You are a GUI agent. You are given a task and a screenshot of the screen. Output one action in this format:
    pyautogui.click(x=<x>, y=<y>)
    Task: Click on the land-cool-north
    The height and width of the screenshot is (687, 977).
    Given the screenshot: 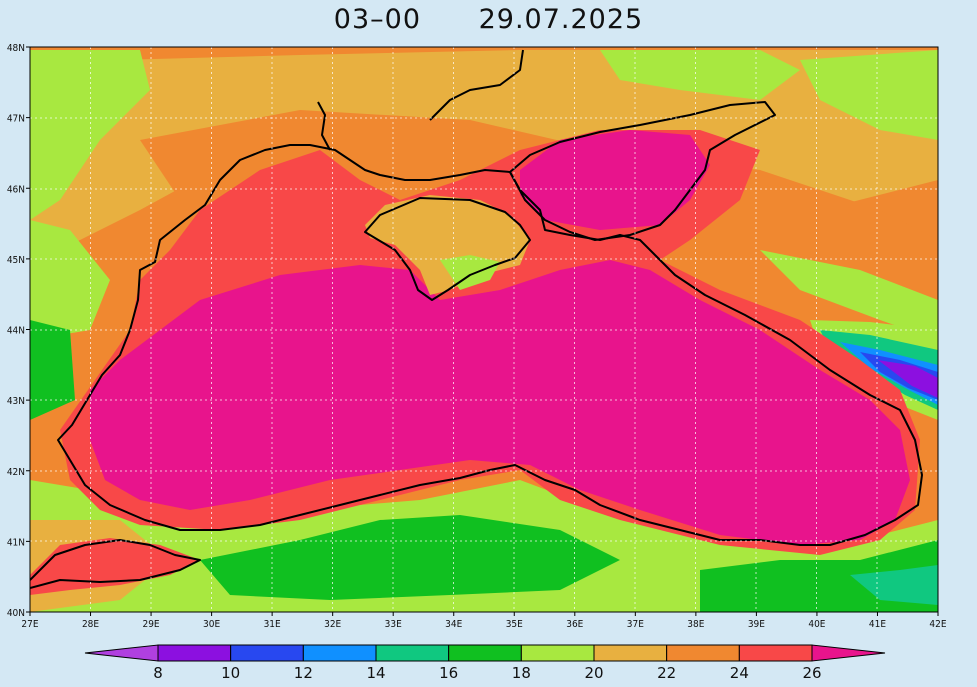 What is the action you would take?
    pyautogui.click(x=700, y=75)
    